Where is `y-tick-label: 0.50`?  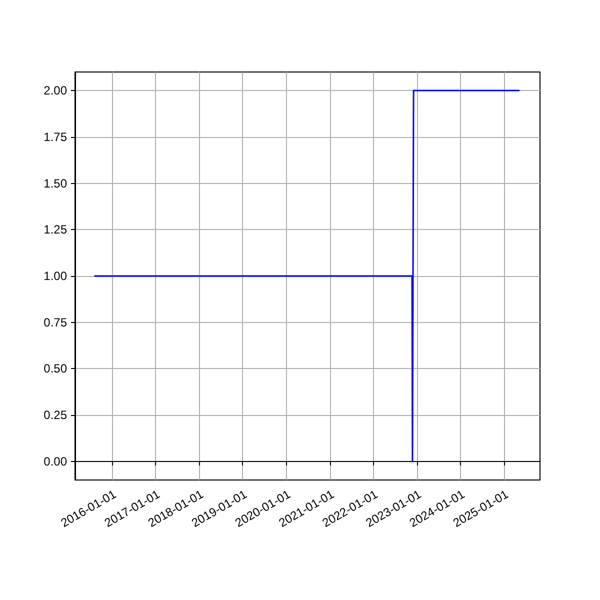
y-tick-label: 0.50 is located at coordinates (56, 369).